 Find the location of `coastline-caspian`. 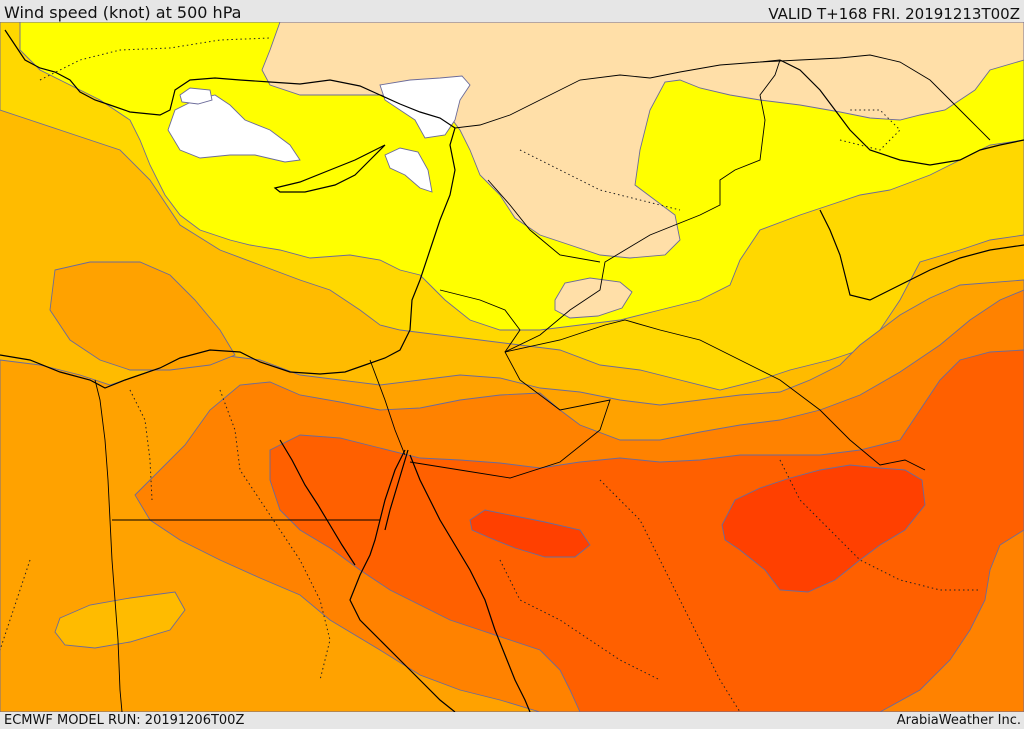

coastline-caspian is located at coordinates (901, 112).